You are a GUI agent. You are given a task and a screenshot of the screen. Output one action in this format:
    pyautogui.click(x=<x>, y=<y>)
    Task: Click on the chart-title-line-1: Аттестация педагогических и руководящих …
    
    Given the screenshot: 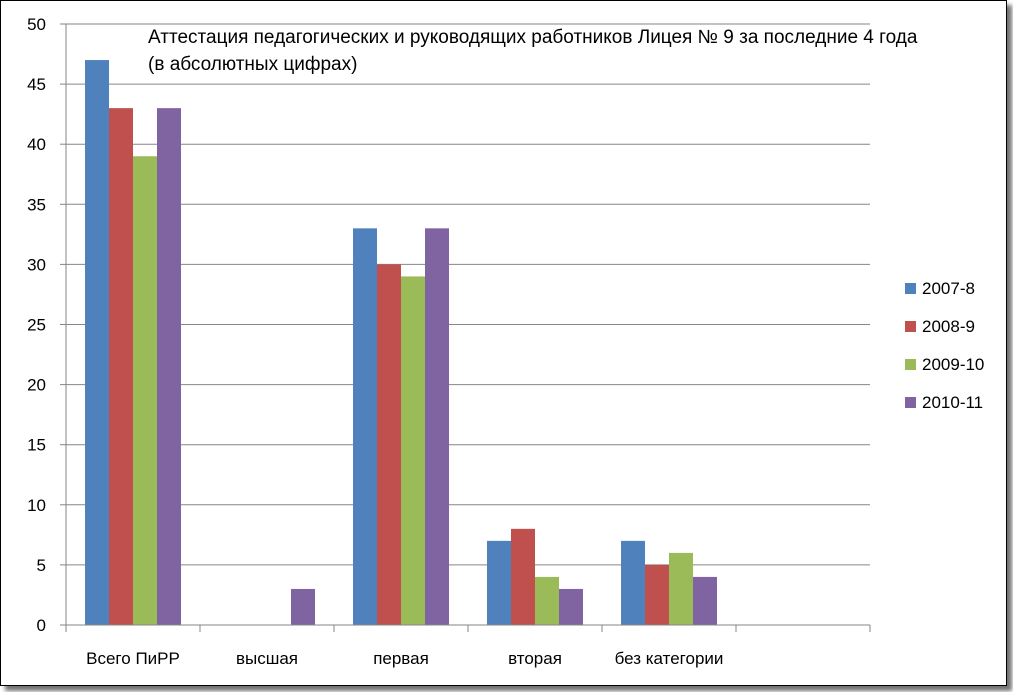 What is the action you would take?
    pyautogui.click(x=533, y=37)
    